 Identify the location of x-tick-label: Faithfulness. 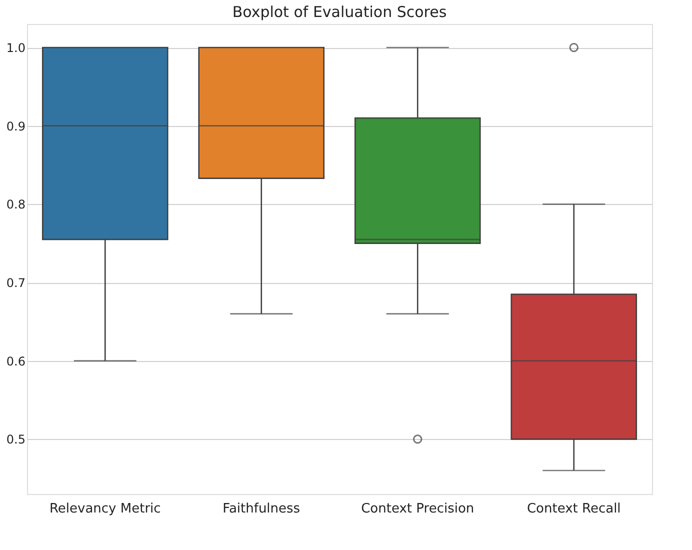
(261, 509).